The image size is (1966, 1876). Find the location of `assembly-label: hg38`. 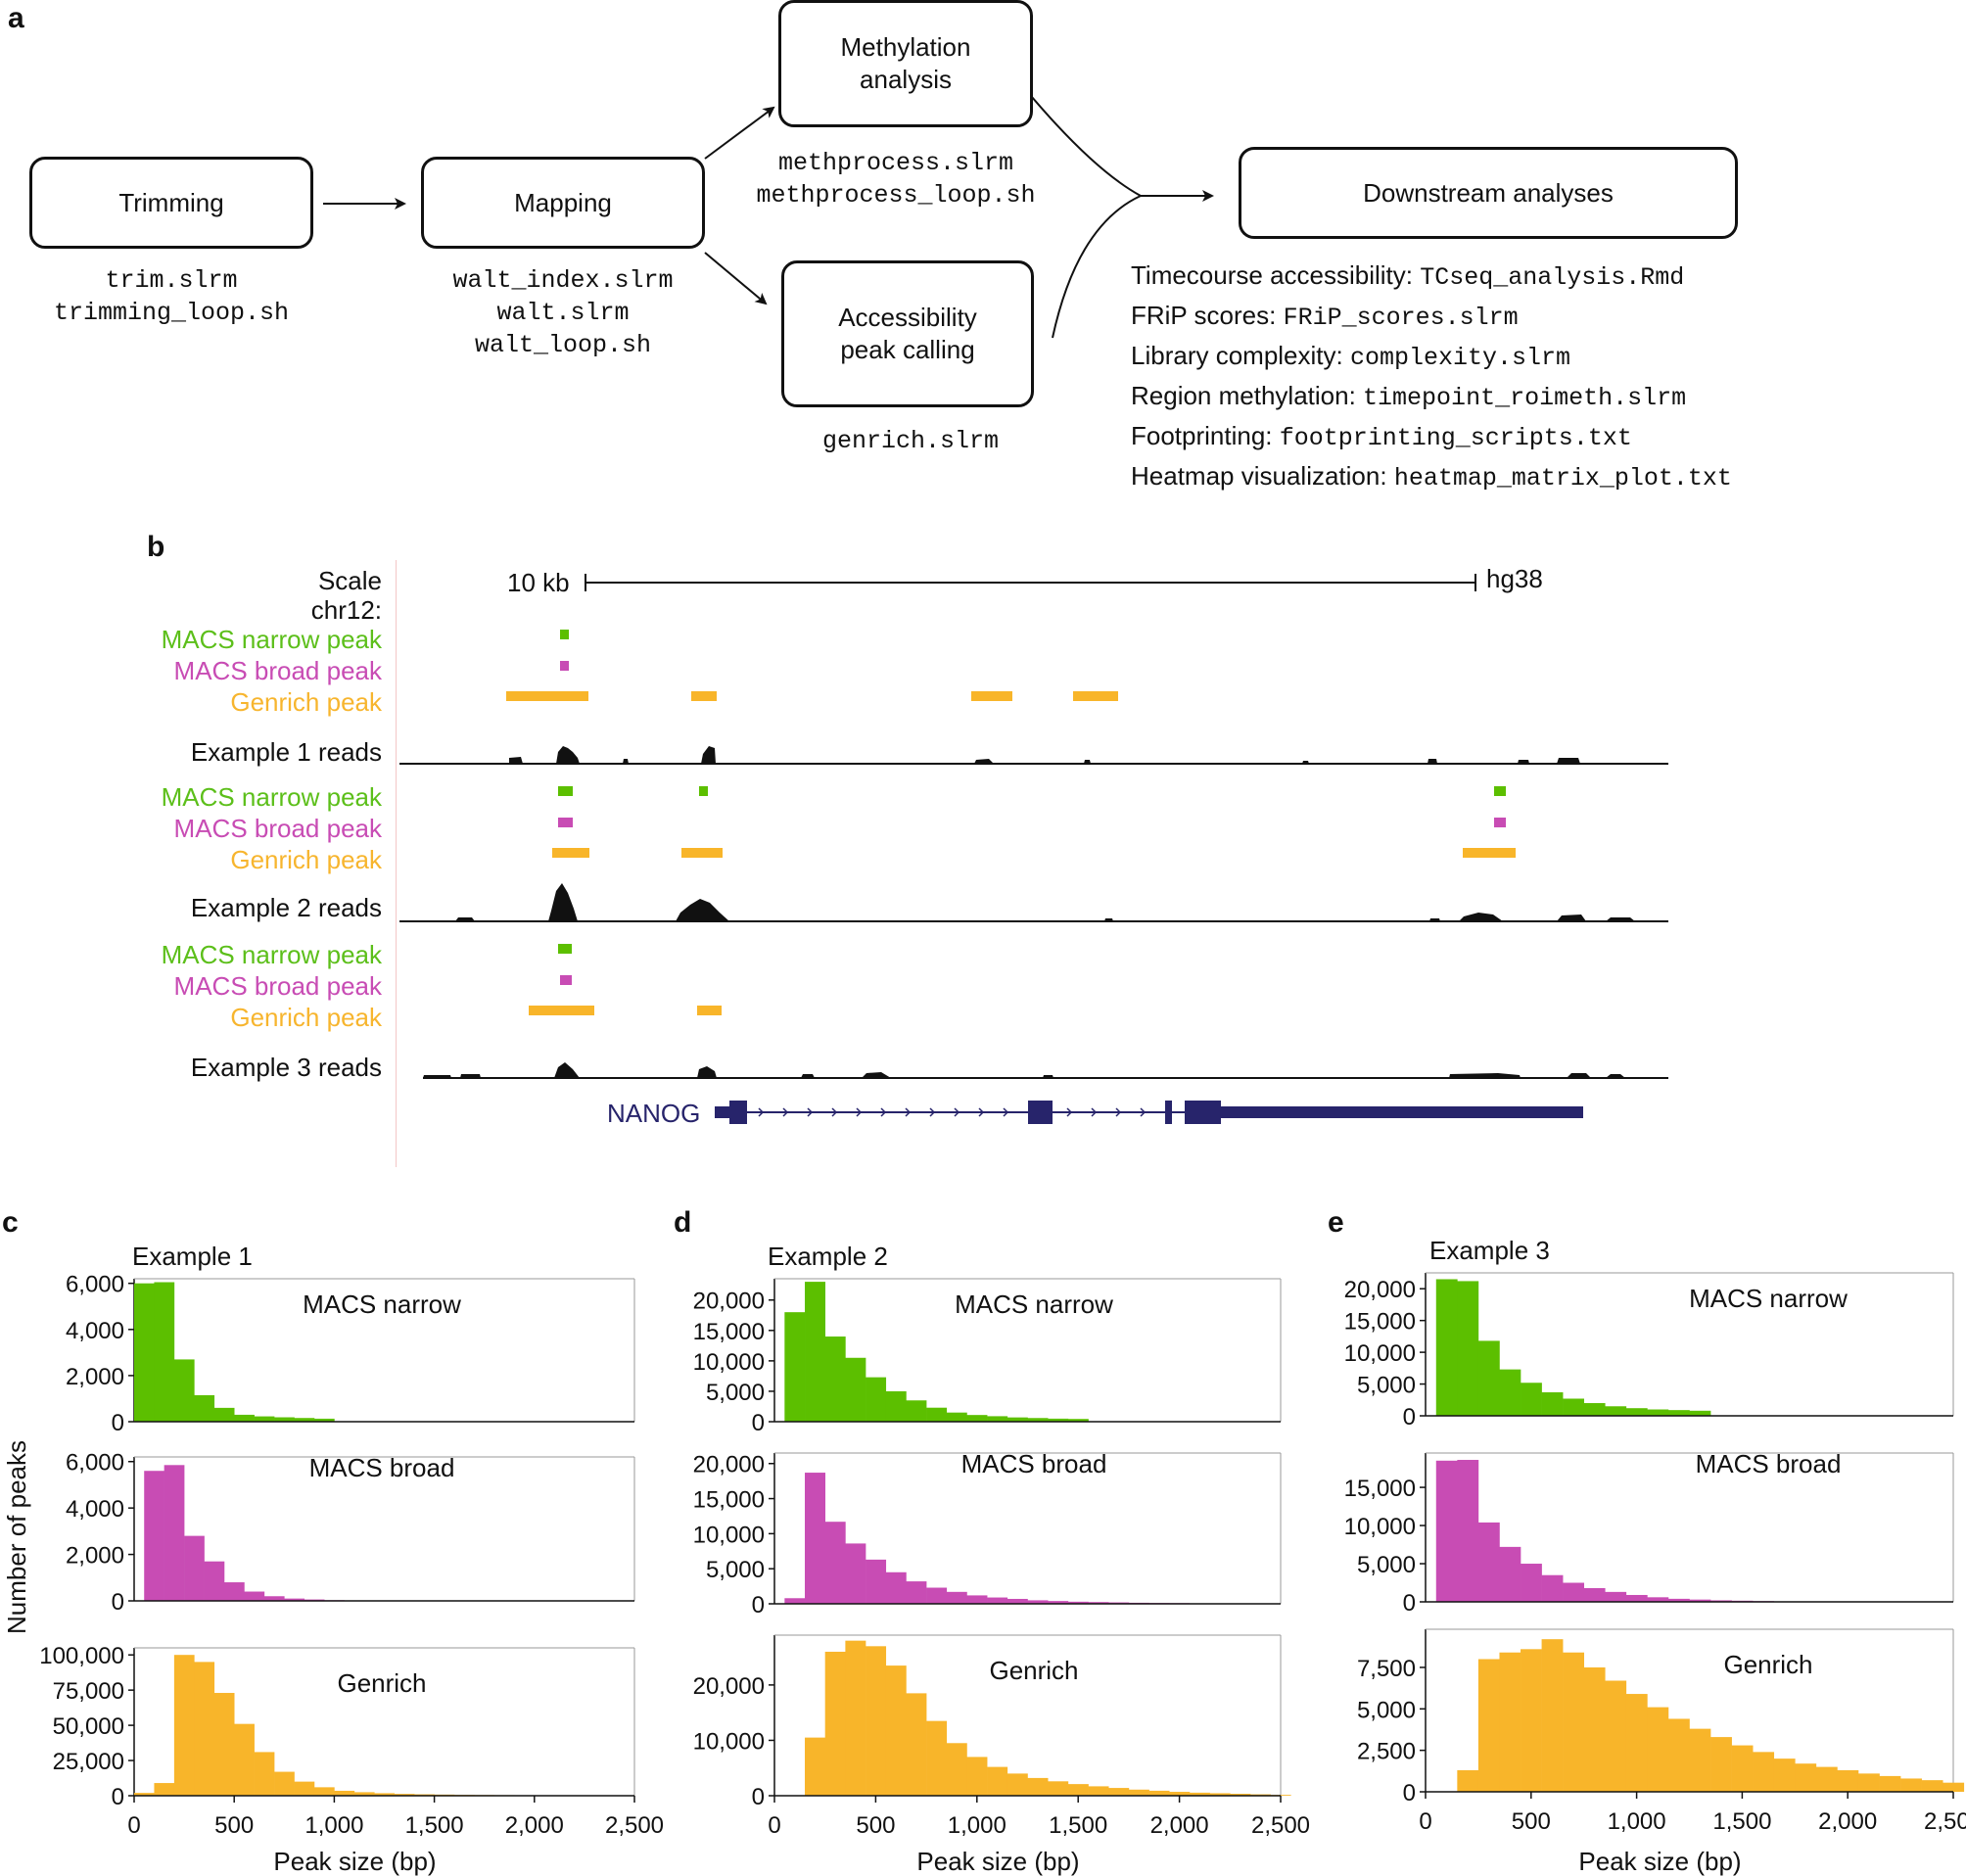

assembly-label: hg38 is located at coordinates (1514, 578).